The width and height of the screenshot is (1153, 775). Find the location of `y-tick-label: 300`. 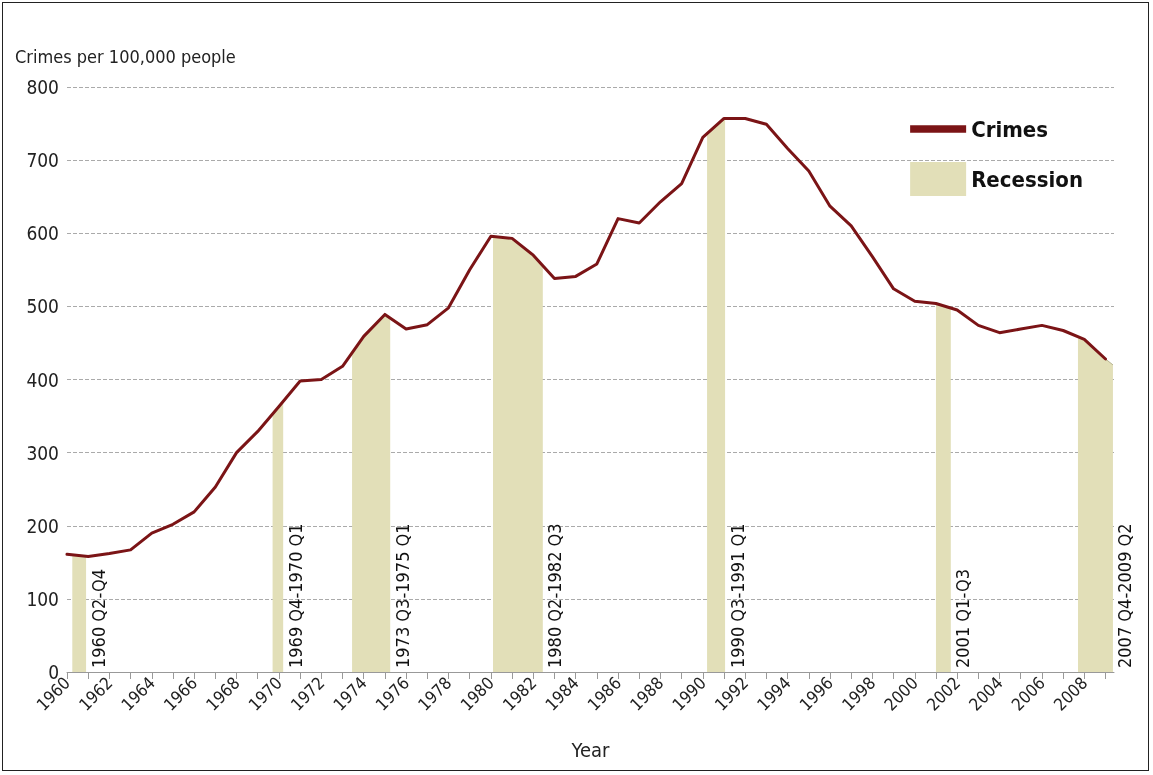

y-tick-label: 300 is located at coordinates (42, 452).